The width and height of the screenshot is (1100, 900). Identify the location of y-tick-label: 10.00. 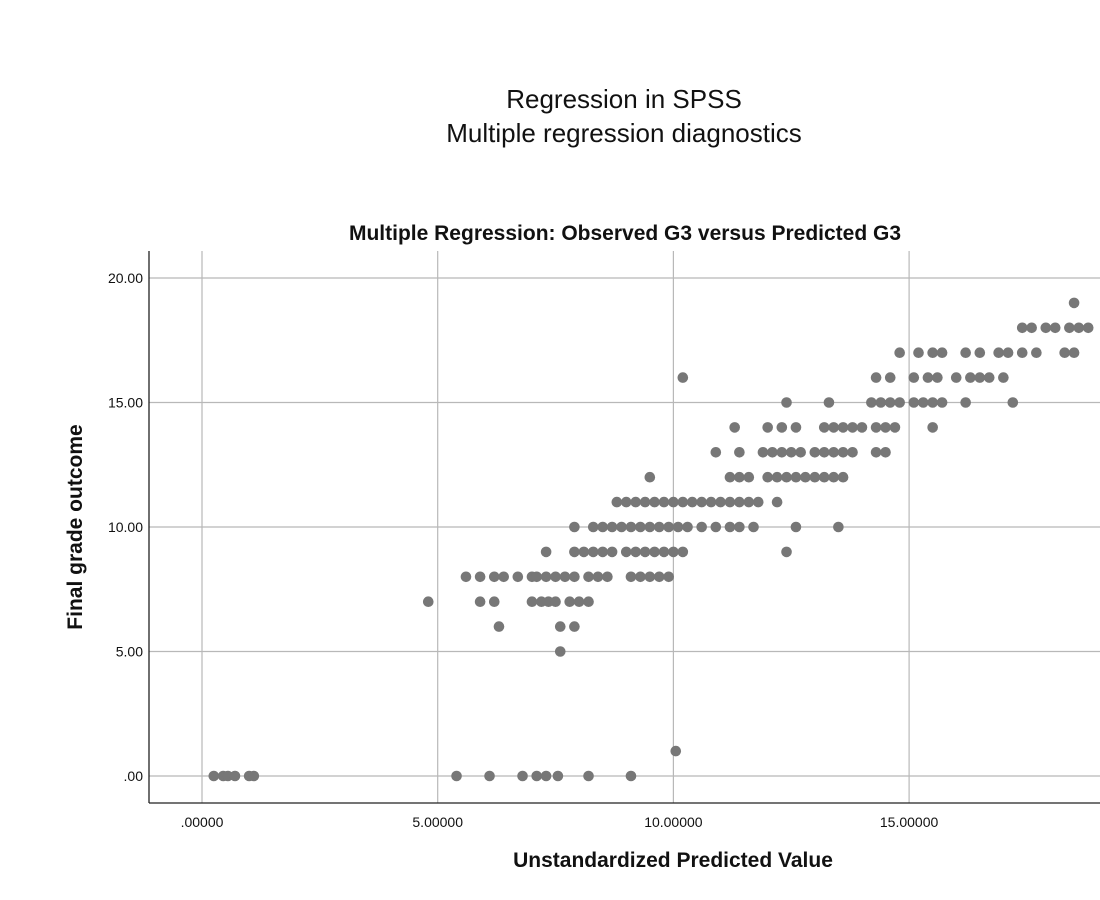
(125, 527).